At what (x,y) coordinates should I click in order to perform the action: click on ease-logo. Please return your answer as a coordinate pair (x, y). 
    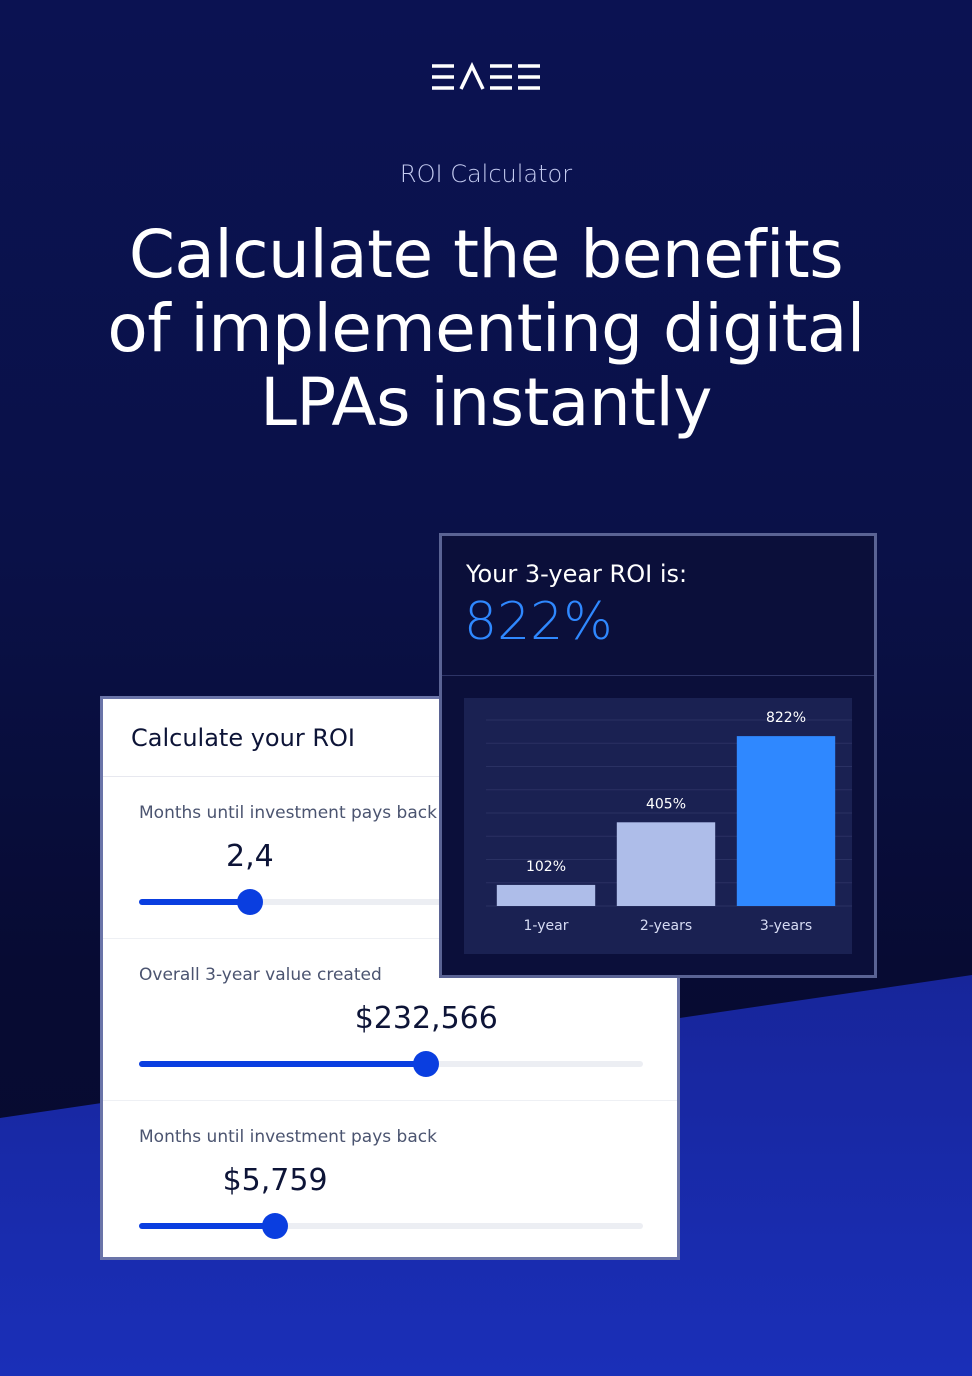
    Looking at the image, I should click on (486, 79).